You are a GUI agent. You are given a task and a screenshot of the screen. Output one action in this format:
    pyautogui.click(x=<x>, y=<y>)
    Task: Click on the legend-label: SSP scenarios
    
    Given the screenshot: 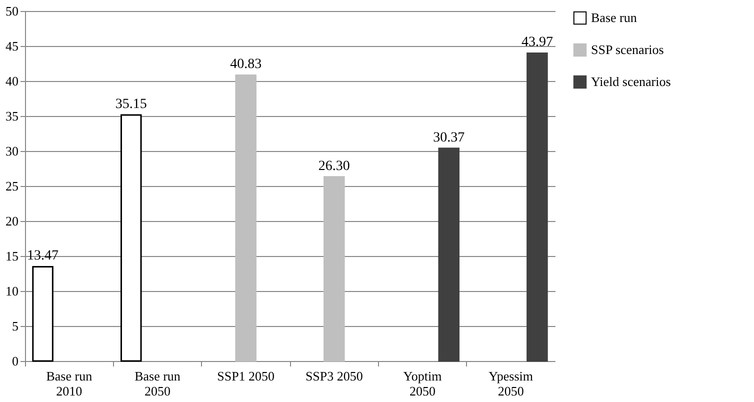 What is the action you would take?
    pyautogui.click(x=627, y=49)
    